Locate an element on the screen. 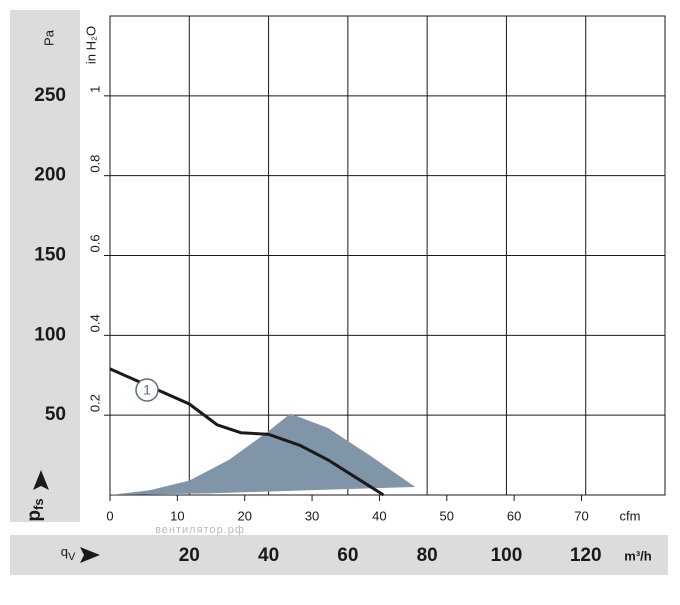 The height and width of the screenshot is (605, 680). x-label: qV is located at coordinates (68, 553).